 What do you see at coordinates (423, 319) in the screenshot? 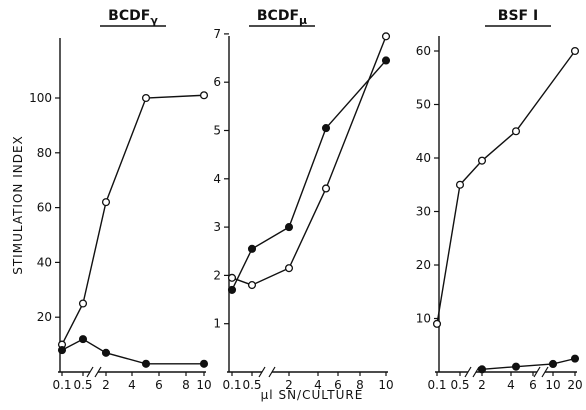
I see `y-tick-label: 10` at bounding box center [423, 319].